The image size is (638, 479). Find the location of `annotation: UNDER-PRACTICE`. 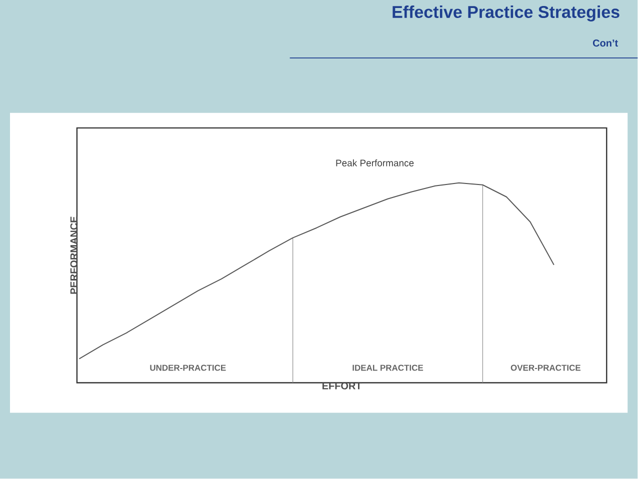

annotation: UNDER-PRACTICE is located at coordinates (188, 367).